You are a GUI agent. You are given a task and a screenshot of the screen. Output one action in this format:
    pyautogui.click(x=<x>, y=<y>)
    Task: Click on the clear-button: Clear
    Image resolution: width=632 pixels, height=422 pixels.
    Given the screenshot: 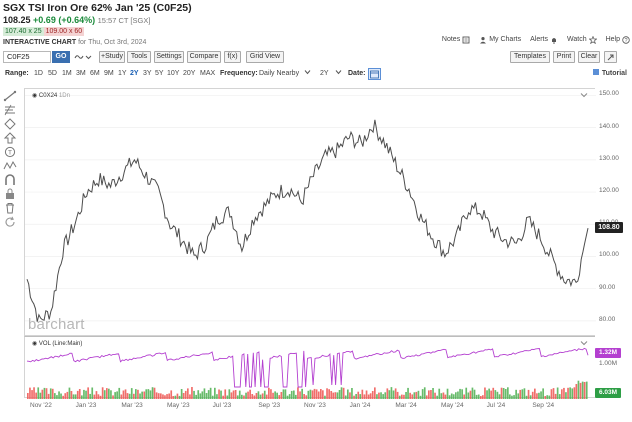 What is the action you would take?
    pyautogui.click(x=589, y=57)
    